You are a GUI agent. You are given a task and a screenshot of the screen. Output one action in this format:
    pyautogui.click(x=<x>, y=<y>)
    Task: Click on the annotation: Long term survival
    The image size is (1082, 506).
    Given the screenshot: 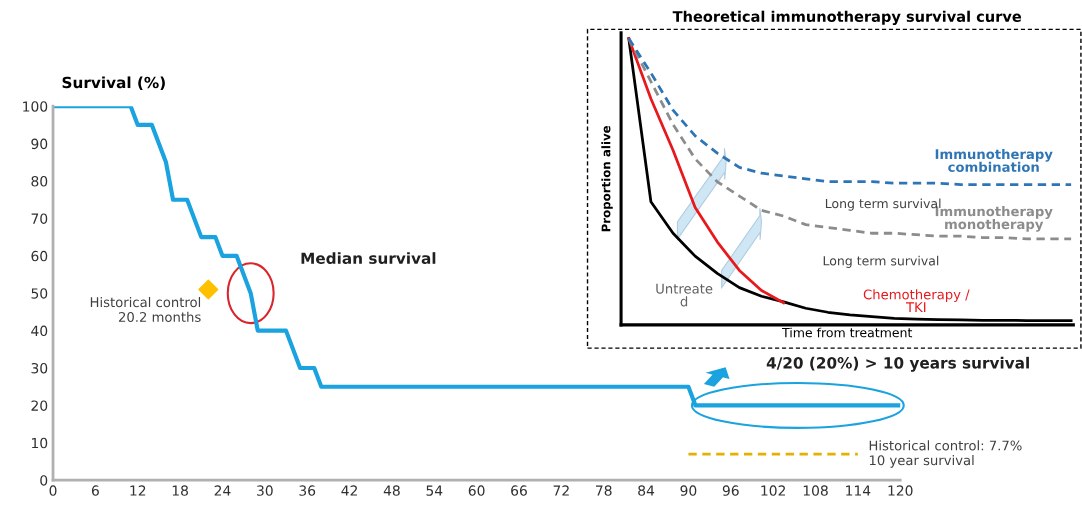 What is the action you would take?
    pyautogui.click(x=881, y=261)
    